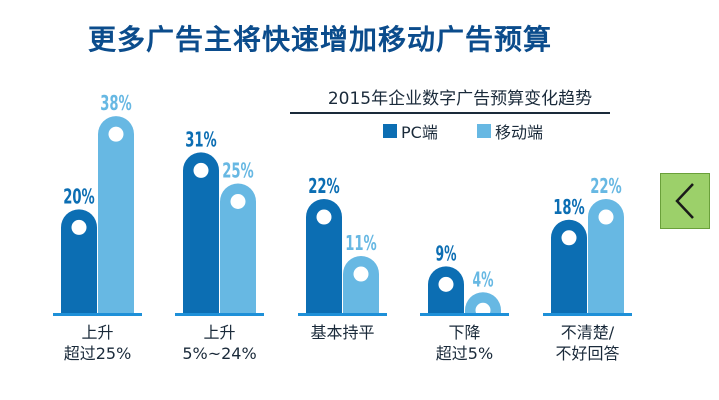  I want to click on legend-swatch-pc, so click(390, 131).